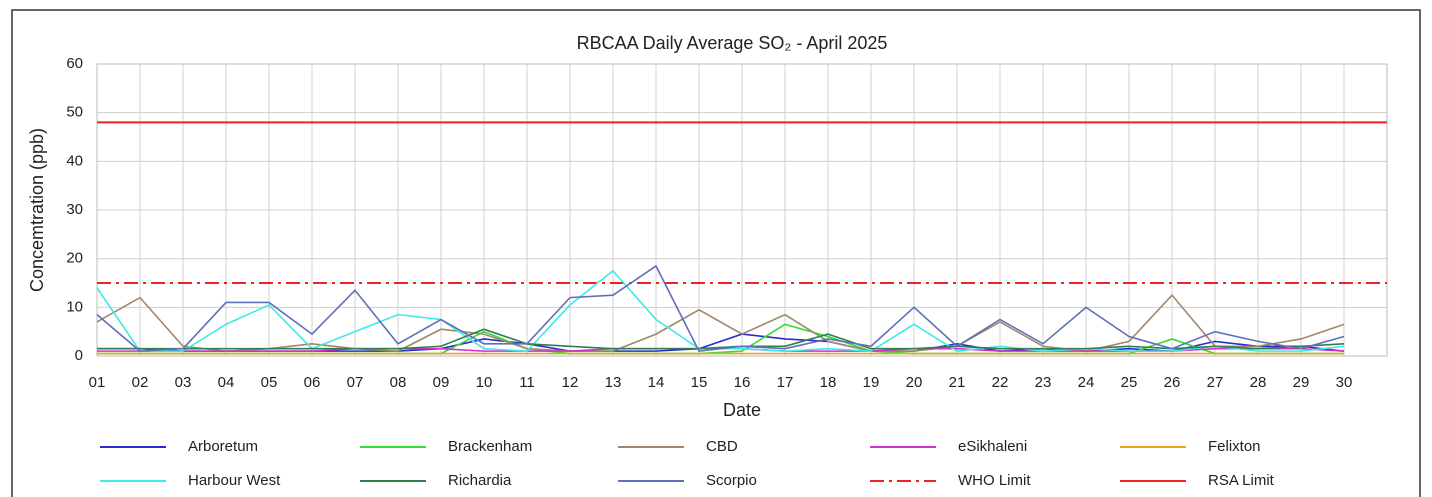 This screenshot has width=1432, height=497. Describe the element at coordinates (1241, 480) in the screenshot. I see `legend-label: RSA Limit` at that location.